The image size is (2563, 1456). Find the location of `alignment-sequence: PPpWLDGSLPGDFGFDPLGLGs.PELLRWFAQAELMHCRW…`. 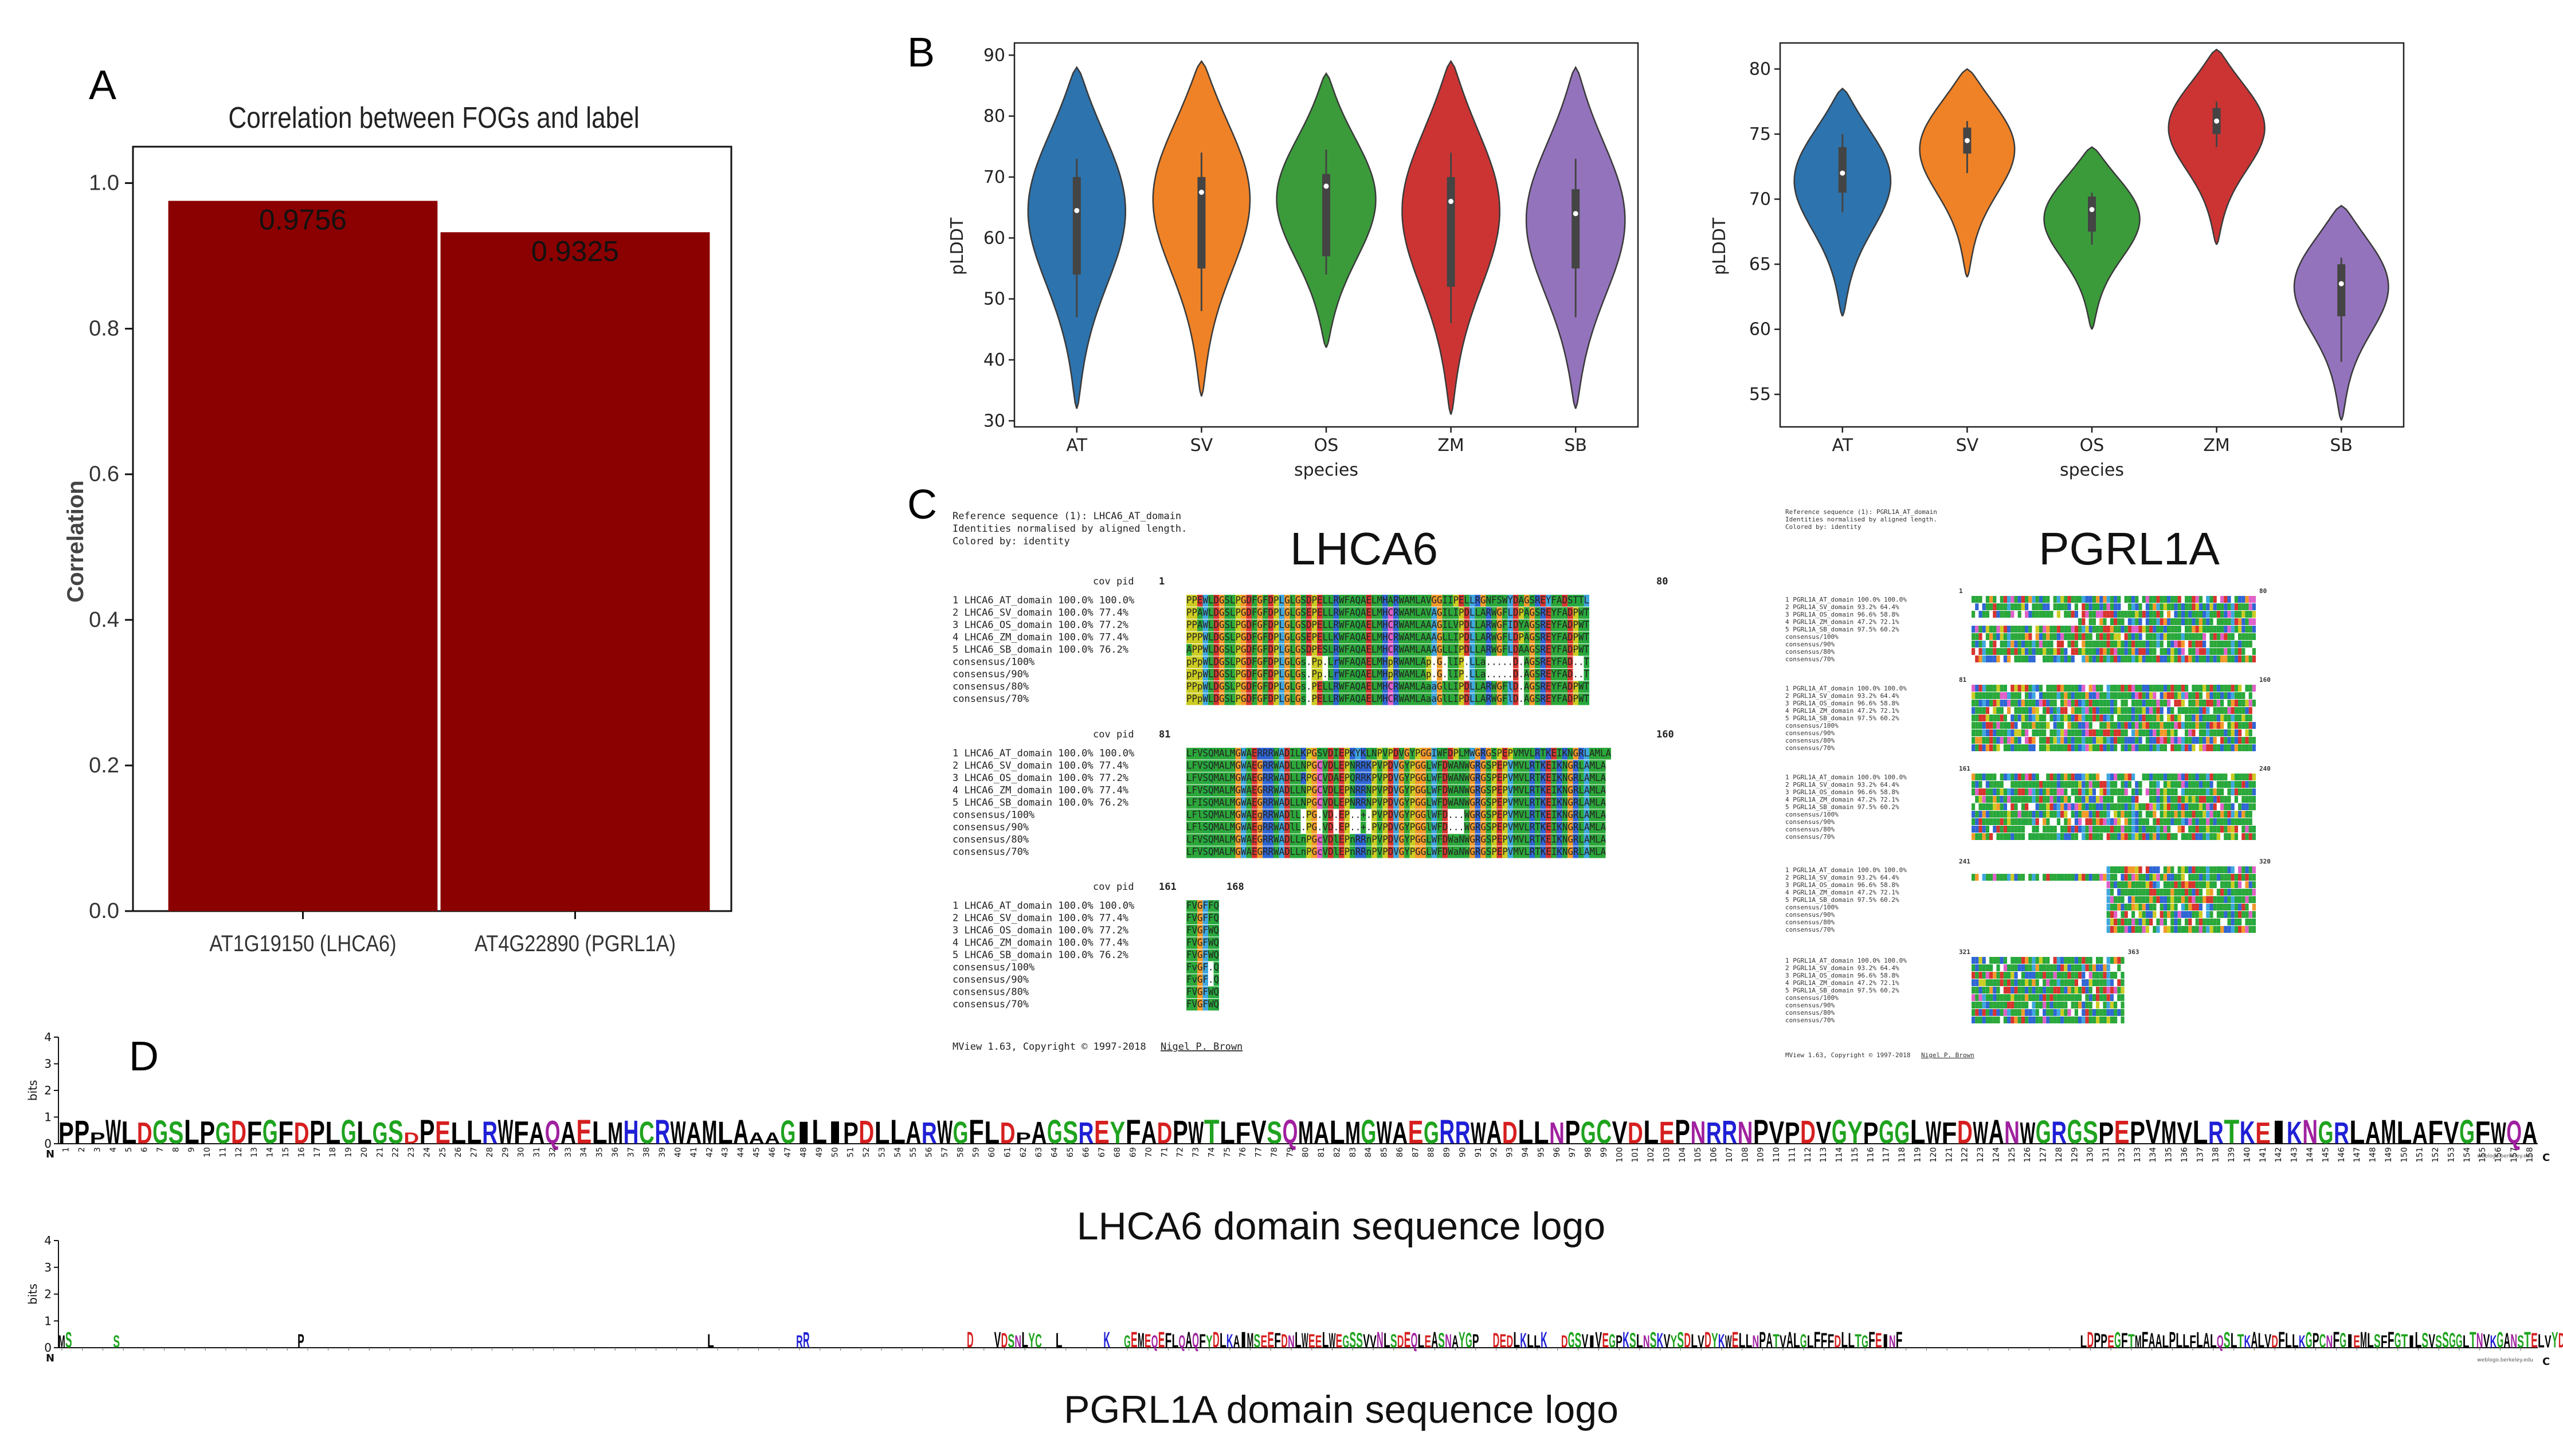

alignment-sequence: PPpWLDGSLPGDFGFDPLGLGs.PELLRWFAQAELMHCRW… is located at coordinates (1387, 699).